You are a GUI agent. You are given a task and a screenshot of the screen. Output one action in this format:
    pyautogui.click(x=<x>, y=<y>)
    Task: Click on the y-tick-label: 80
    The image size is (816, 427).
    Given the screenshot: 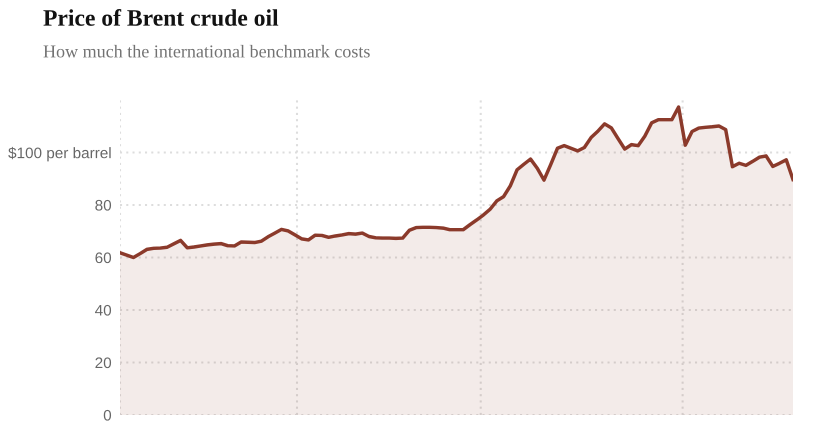 What is the action you would take?
    pyautogui.click(x=103, y=205)
    